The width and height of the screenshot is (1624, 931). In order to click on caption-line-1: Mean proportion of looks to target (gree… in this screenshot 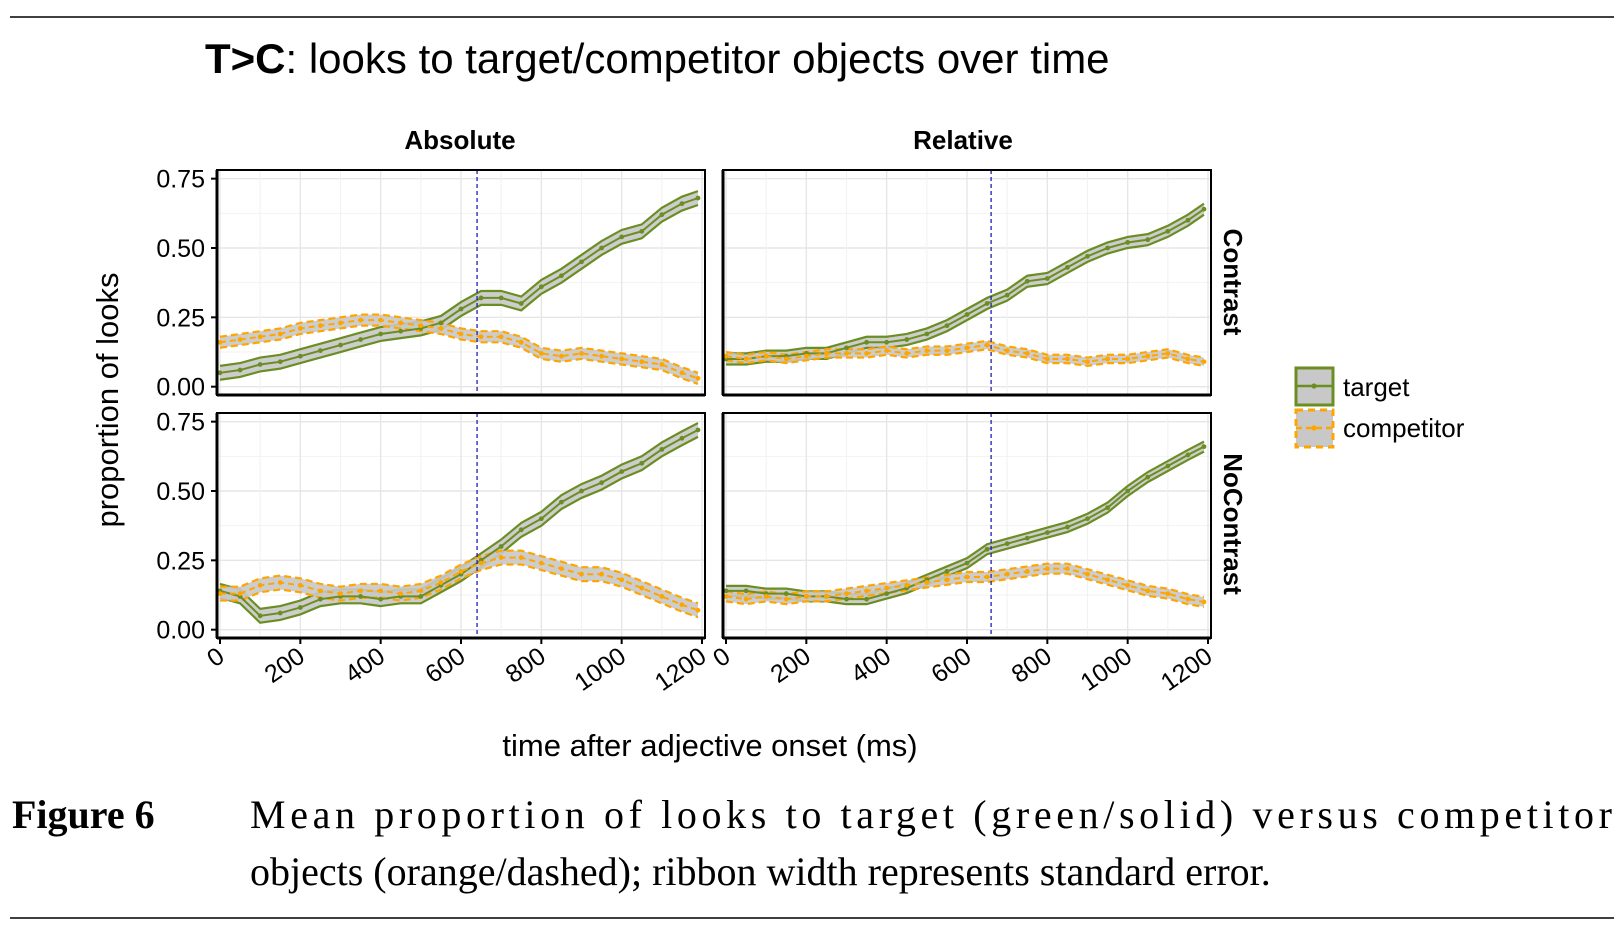, I will do `click(931, 814)`.